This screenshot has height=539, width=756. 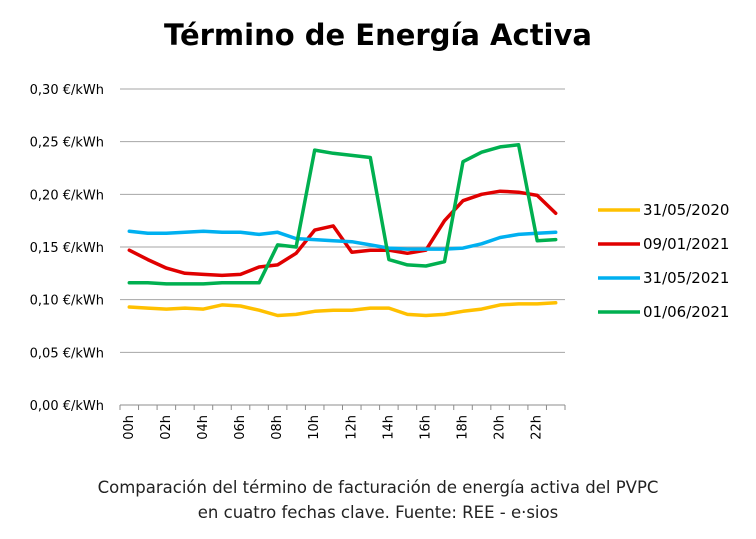 I want to click on legend-label: 31/05/2020, so click(x=686, y=210).